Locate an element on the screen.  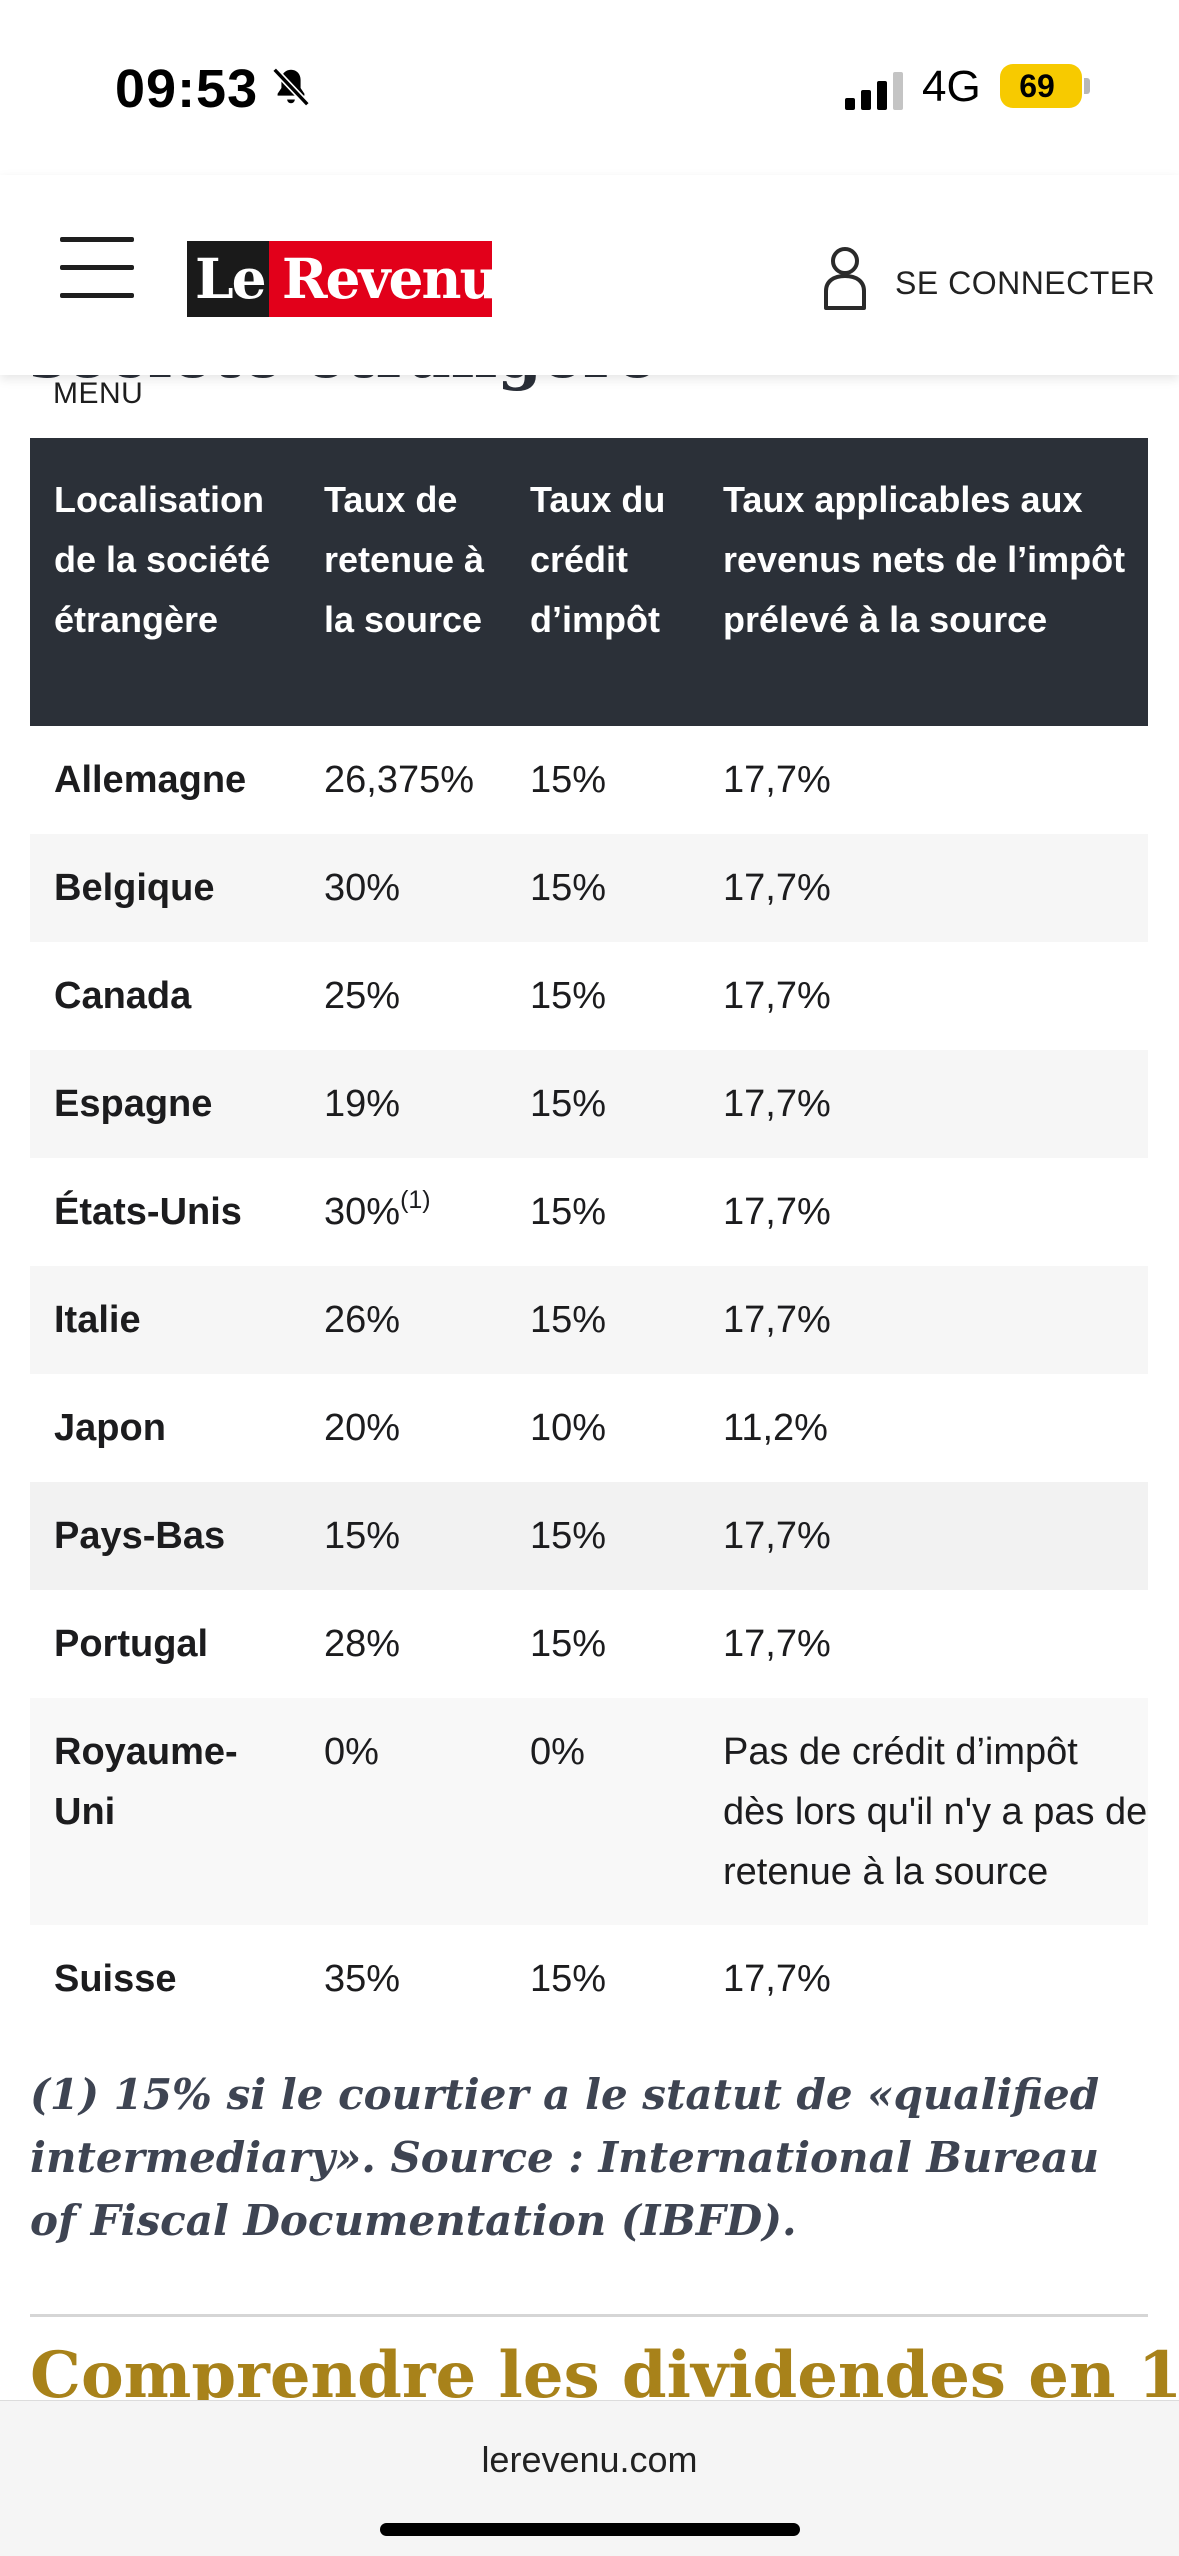
credit-cell: 10% is located at coordinates (568, 1428).